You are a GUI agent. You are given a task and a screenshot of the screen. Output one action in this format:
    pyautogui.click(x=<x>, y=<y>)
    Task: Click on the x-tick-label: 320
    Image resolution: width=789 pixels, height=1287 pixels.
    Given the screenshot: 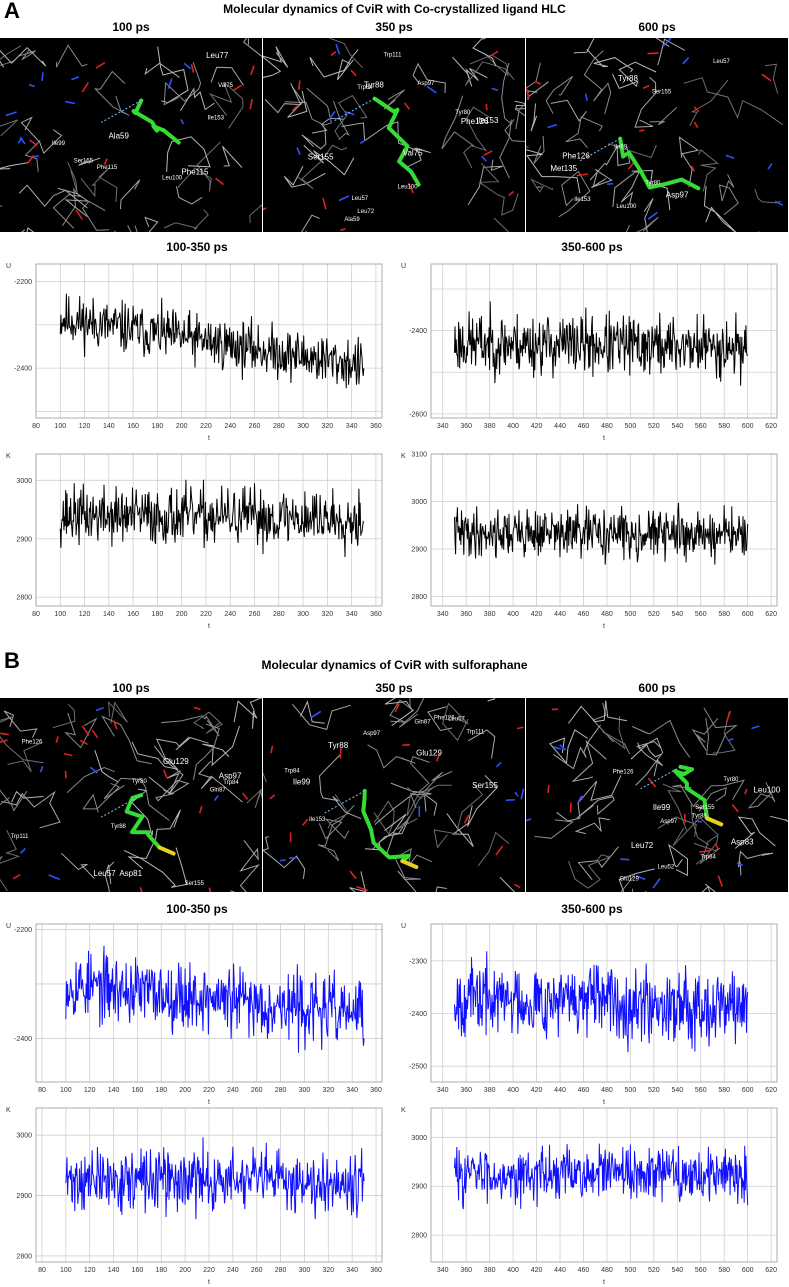 What is the action you would take?
    pyautogui.click(x=328, y=426)
    